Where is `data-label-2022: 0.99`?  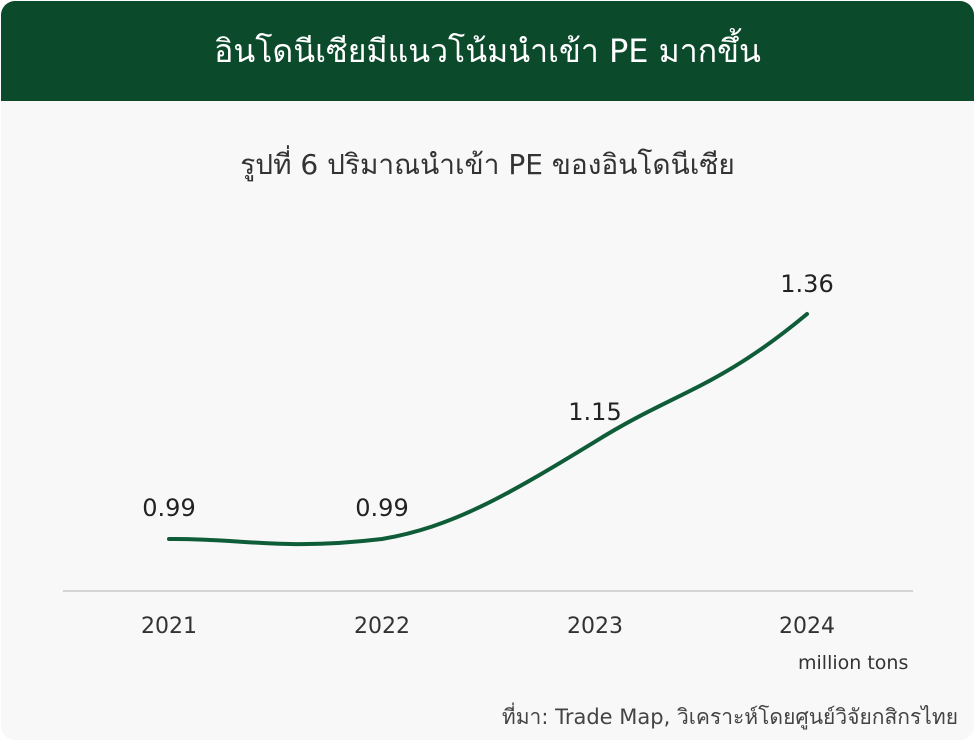 data-label-2022: 0.99 is located at coordinates (381, 508).